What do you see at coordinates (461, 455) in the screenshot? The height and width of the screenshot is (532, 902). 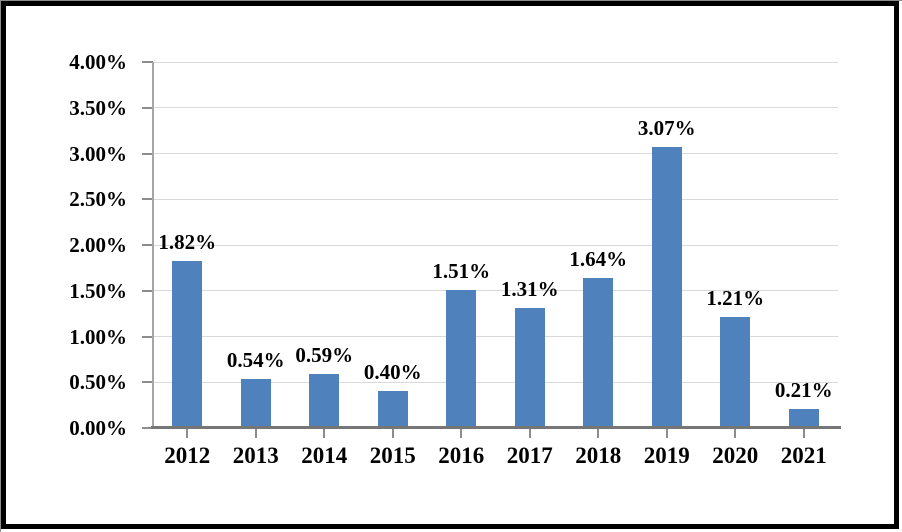 I see `x-axis-label: 2016` at bounding box center [461, 455].